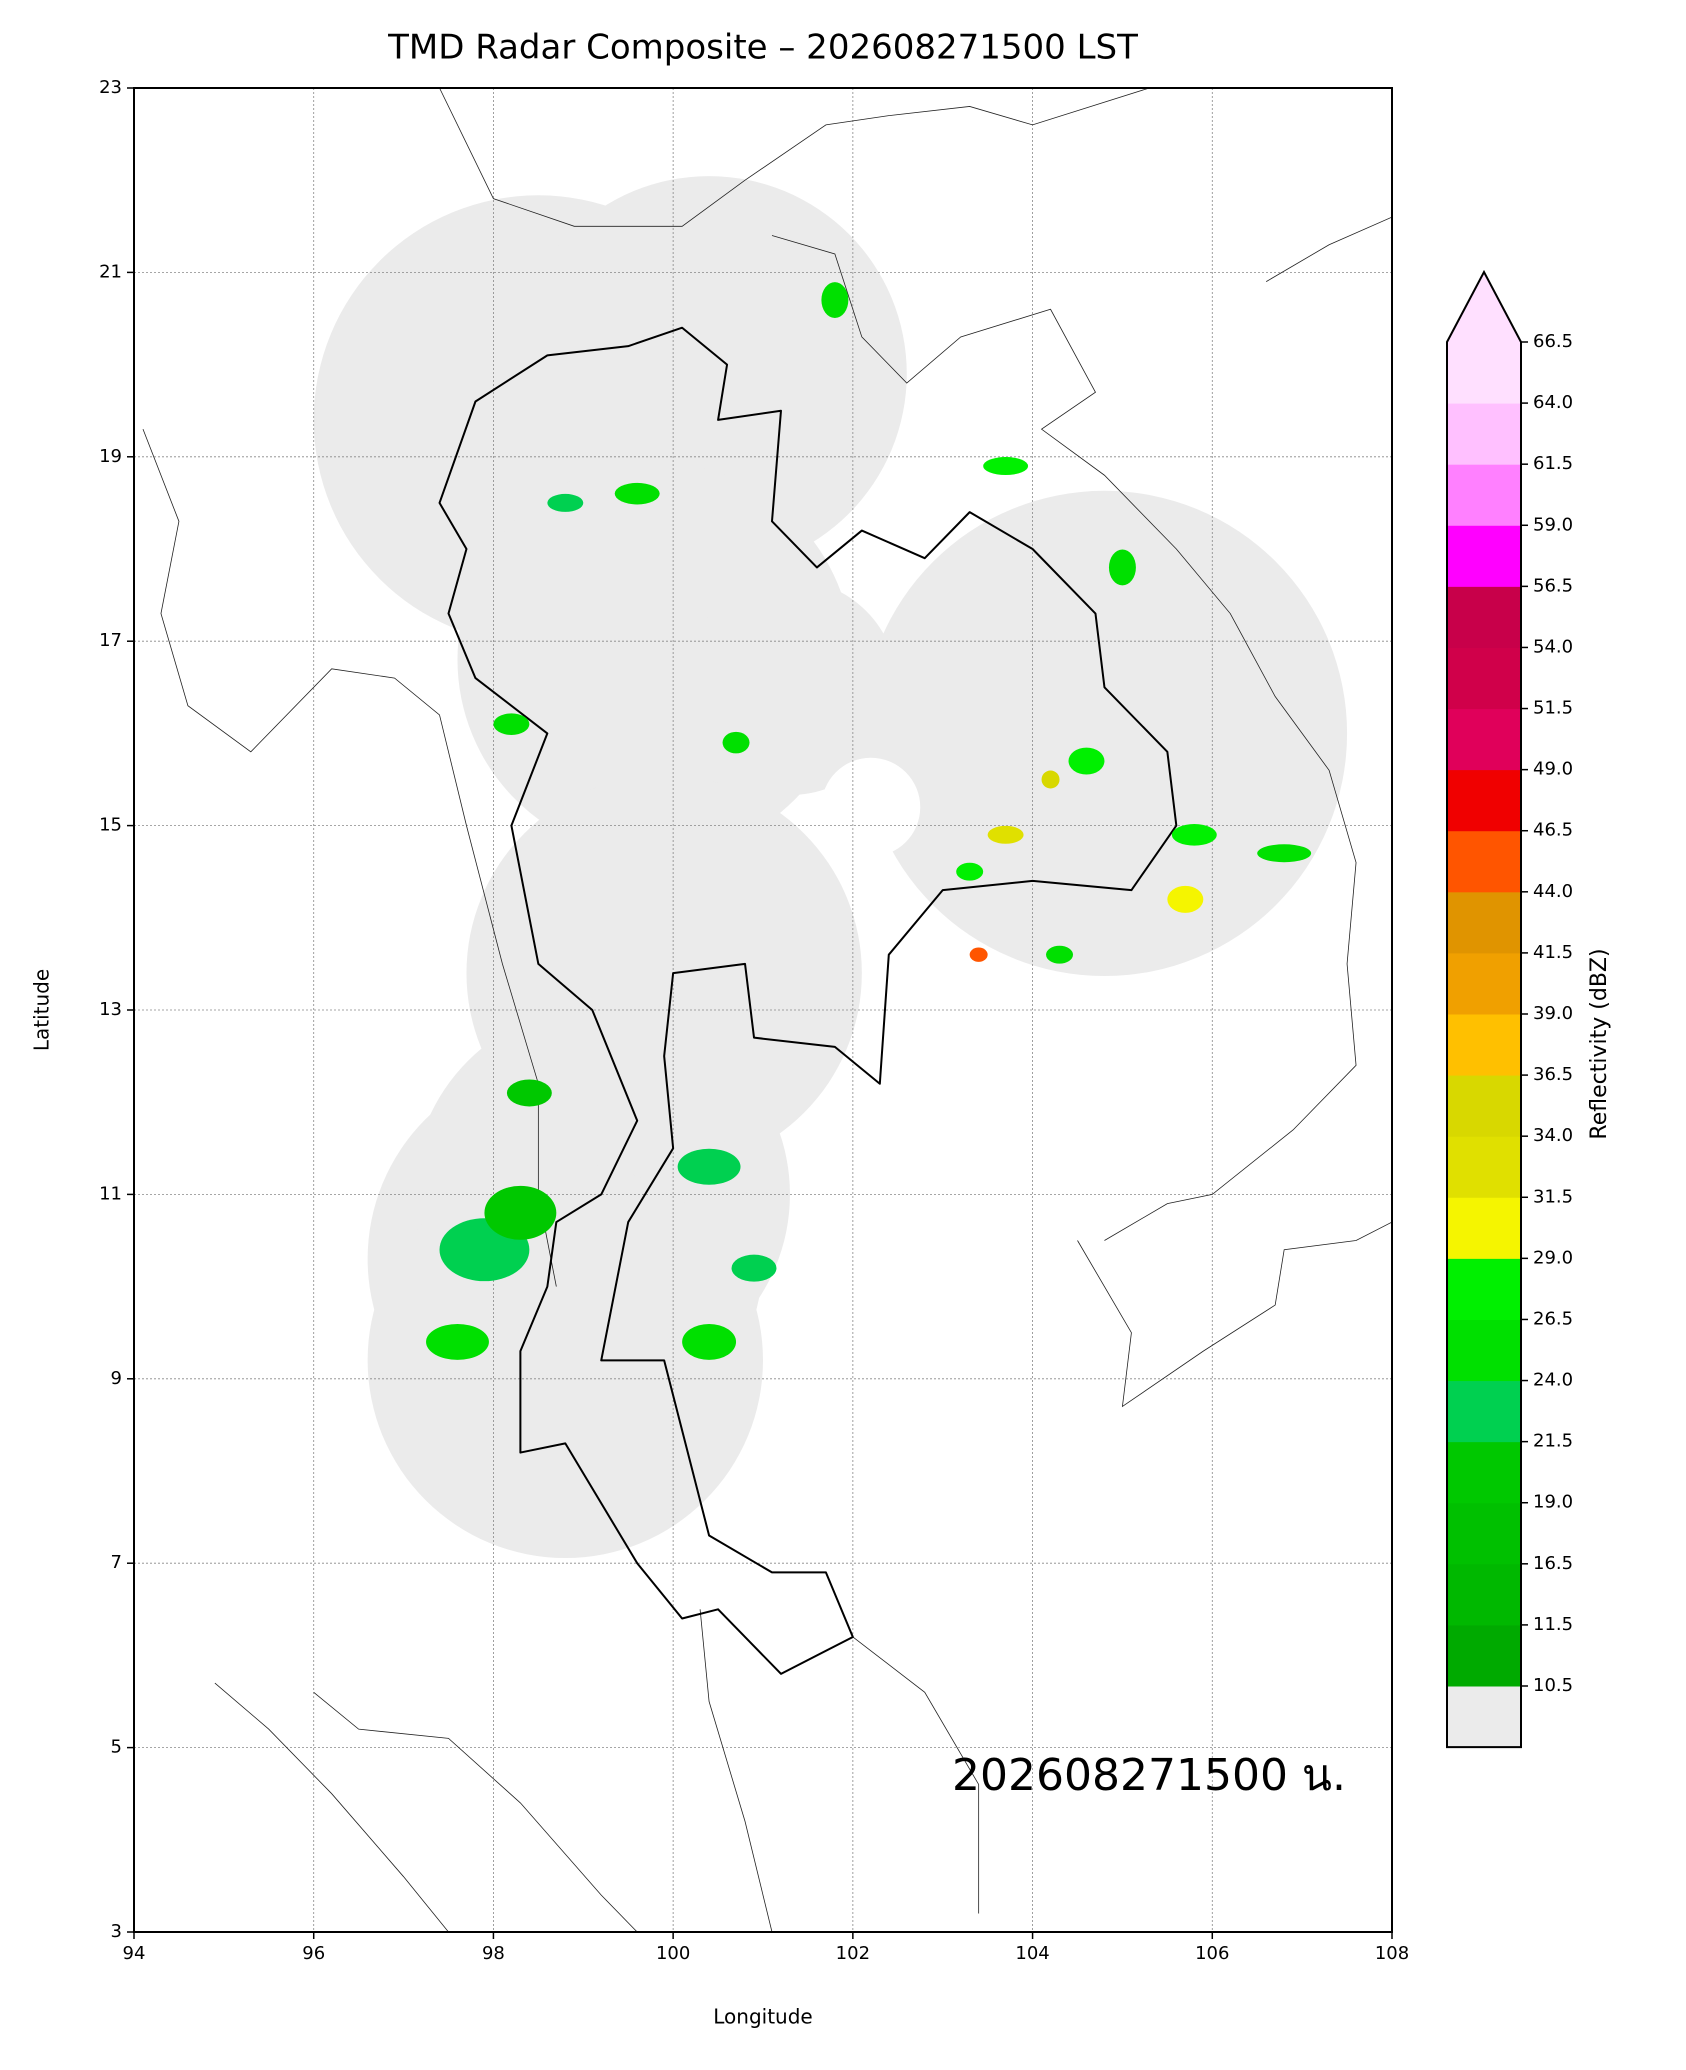 The image size is (1686, 2070). Describe the element at coordinates (1553, 646) in the screenshot. I see `colorbar-tick-label: 54.0` at that location.